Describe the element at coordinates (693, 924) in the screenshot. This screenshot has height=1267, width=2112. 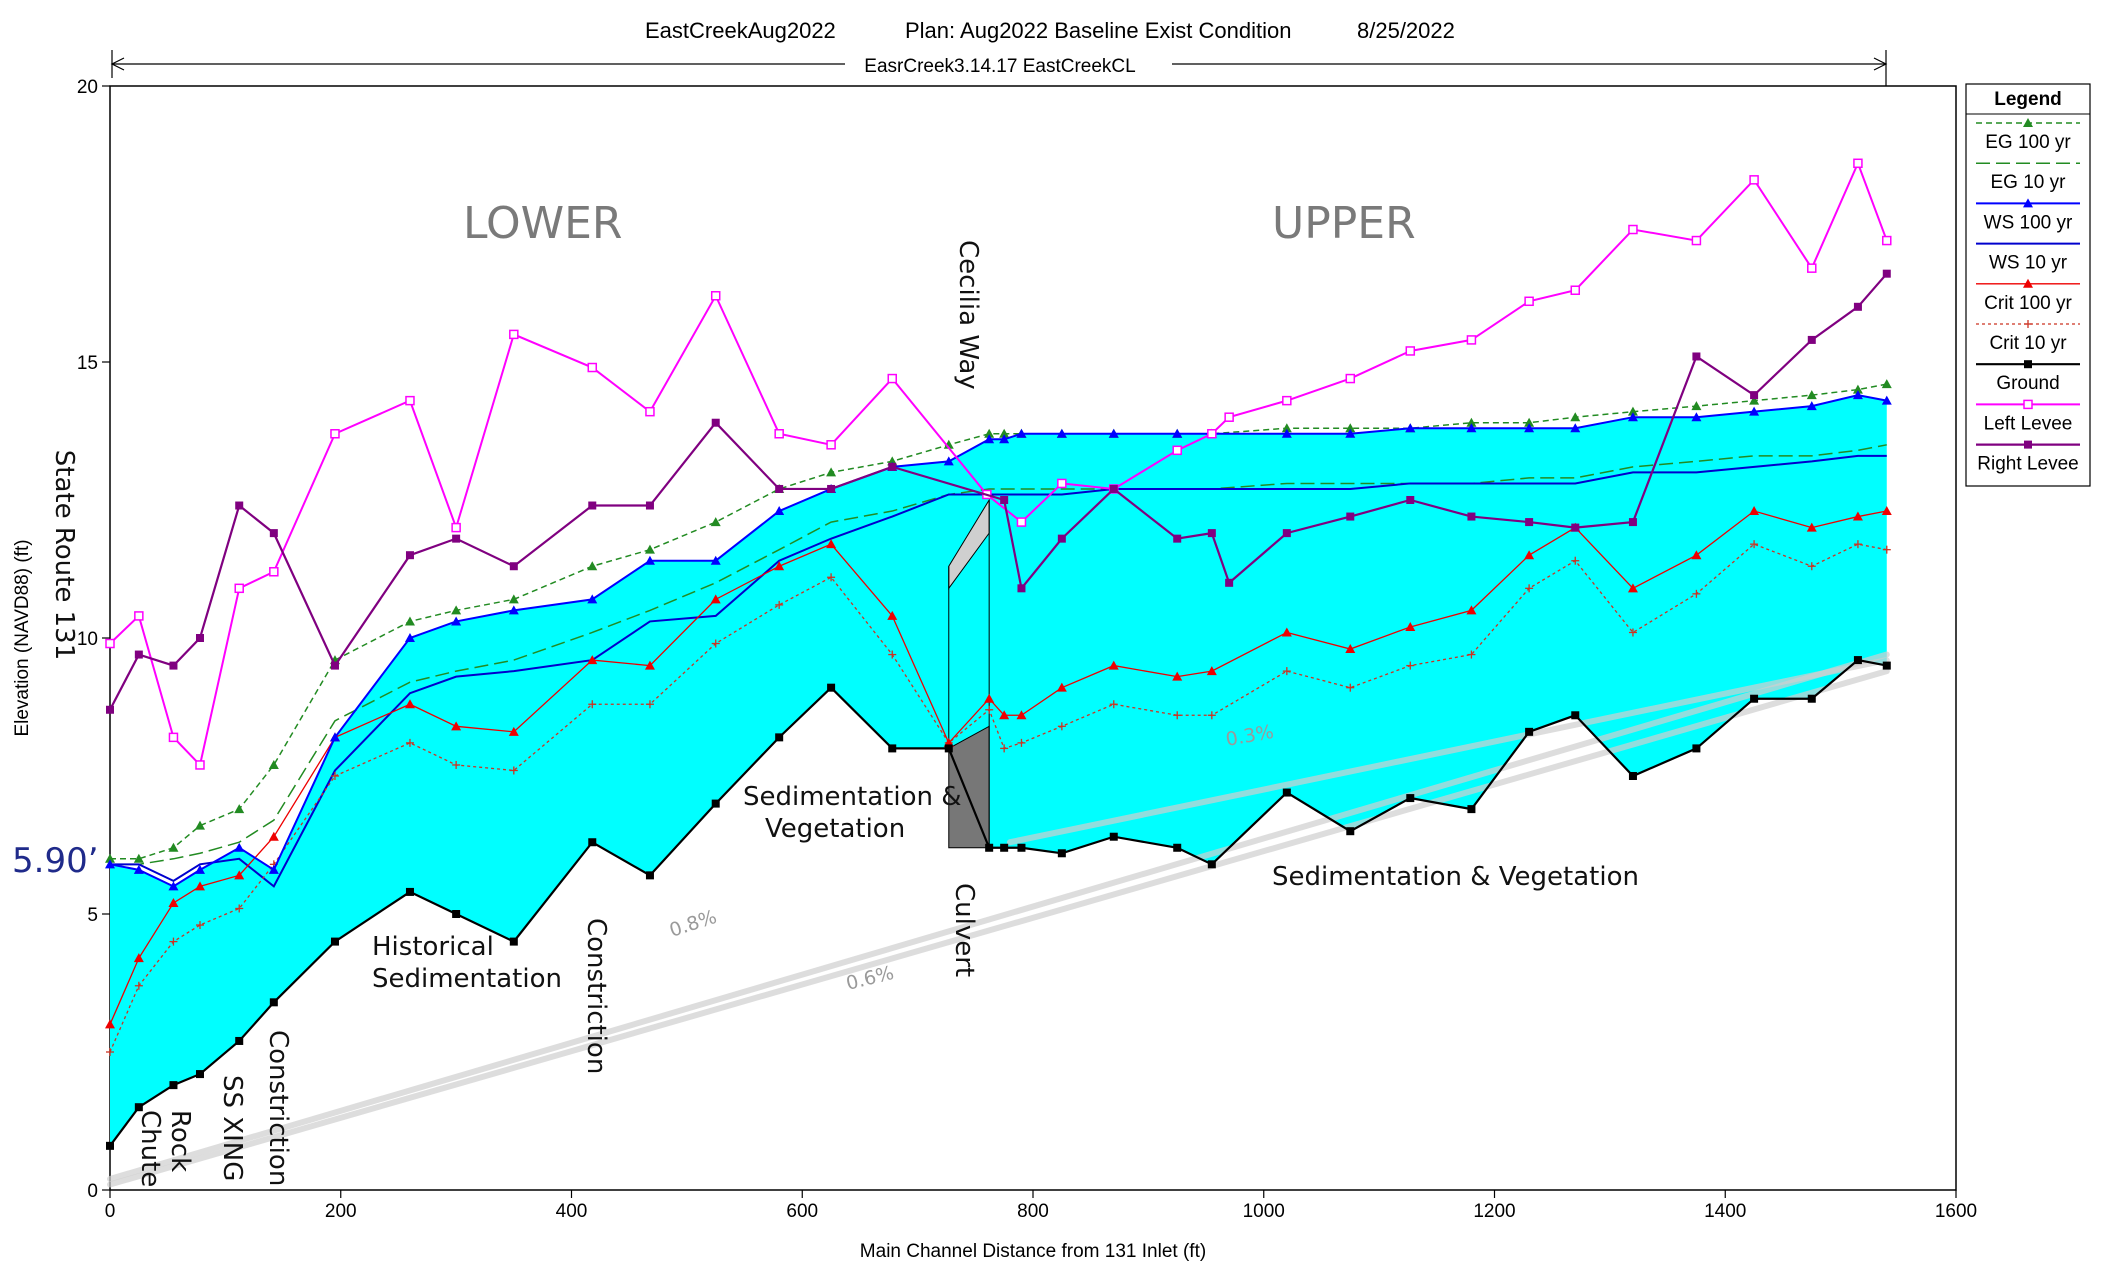
I see `slope-label-0.8: 0.8%` at that location.